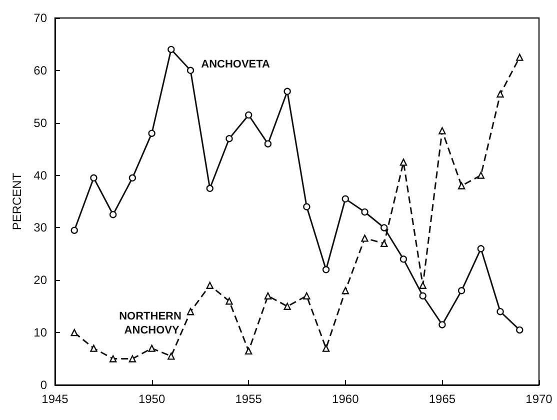 Image resolution: width=557 pixels, height=420 pixels. Describe the element at coordinates (41, 18) in the screenshot. I see `y-tick-label: 70` at that location.